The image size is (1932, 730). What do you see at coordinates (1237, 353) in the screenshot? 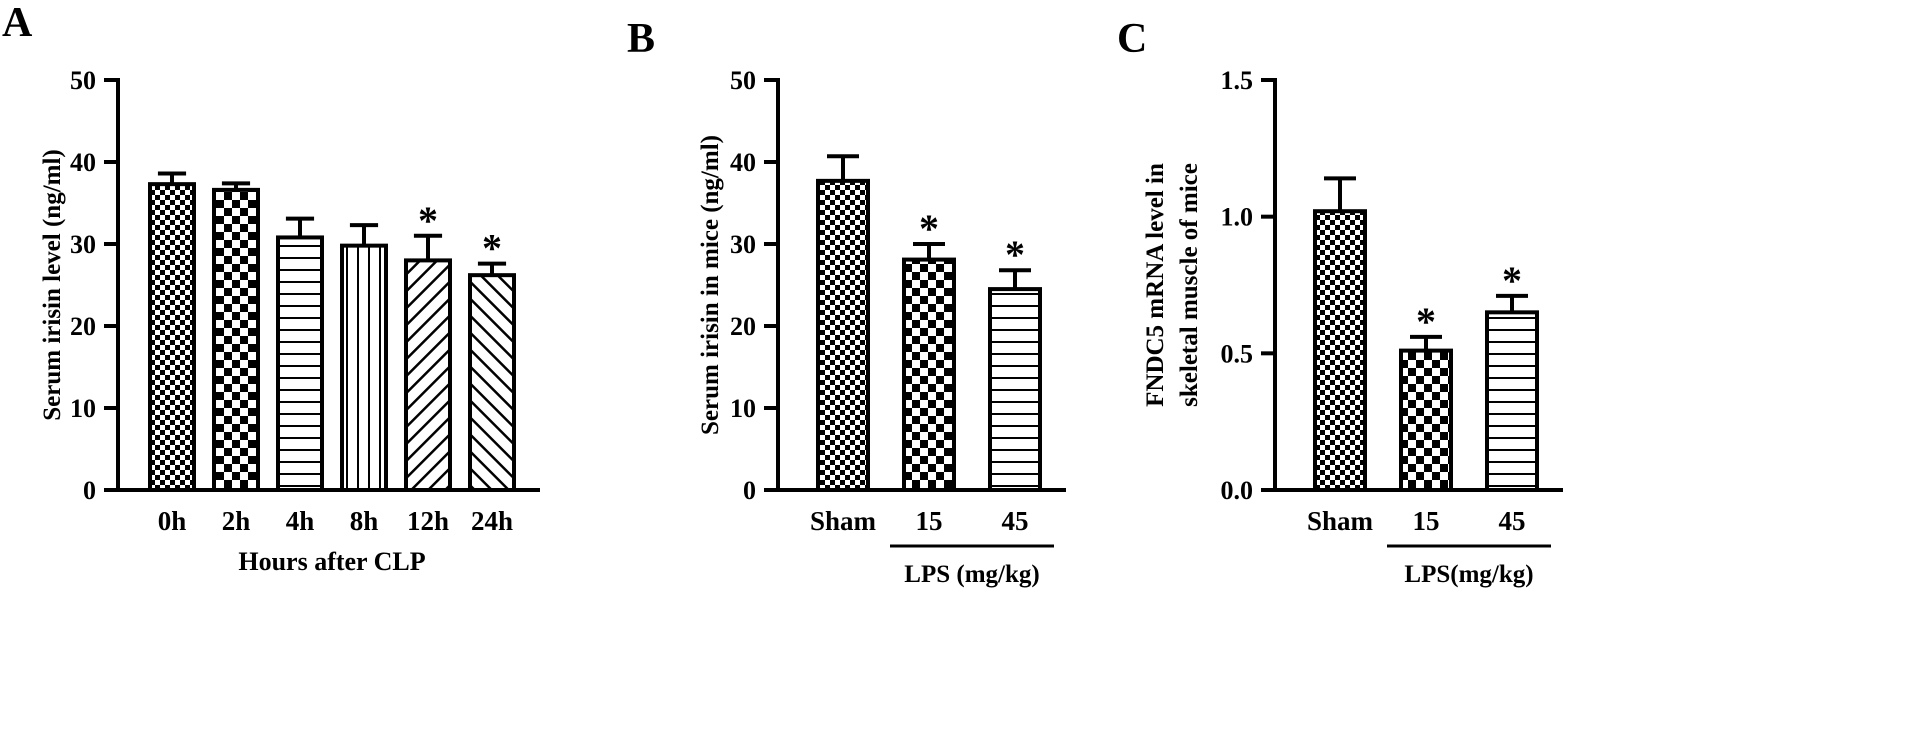
I see `y-tick-label: 0.5` at bounding box center [1237, 353].